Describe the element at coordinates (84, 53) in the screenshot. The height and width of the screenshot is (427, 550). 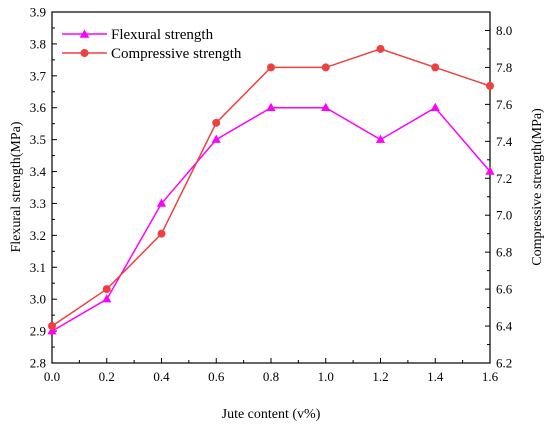
I see `legend-marker-compressive` at that location.